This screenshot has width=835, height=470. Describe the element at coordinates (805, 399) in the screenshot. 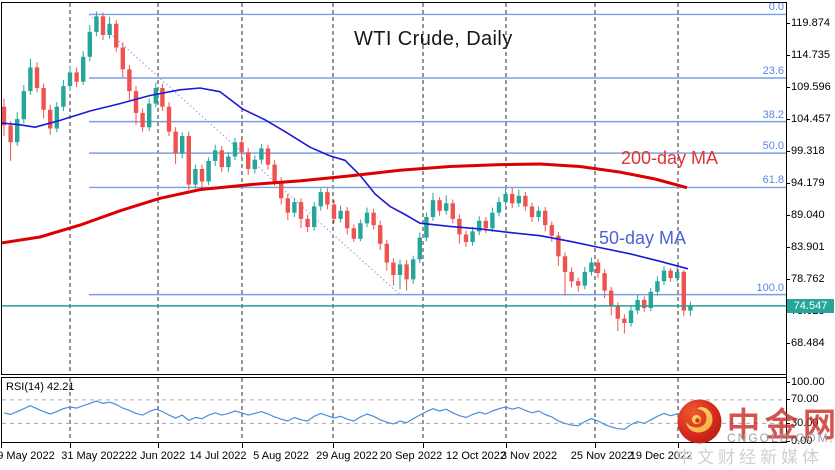

I see `rsi-tick-label: 70.00` at that location.